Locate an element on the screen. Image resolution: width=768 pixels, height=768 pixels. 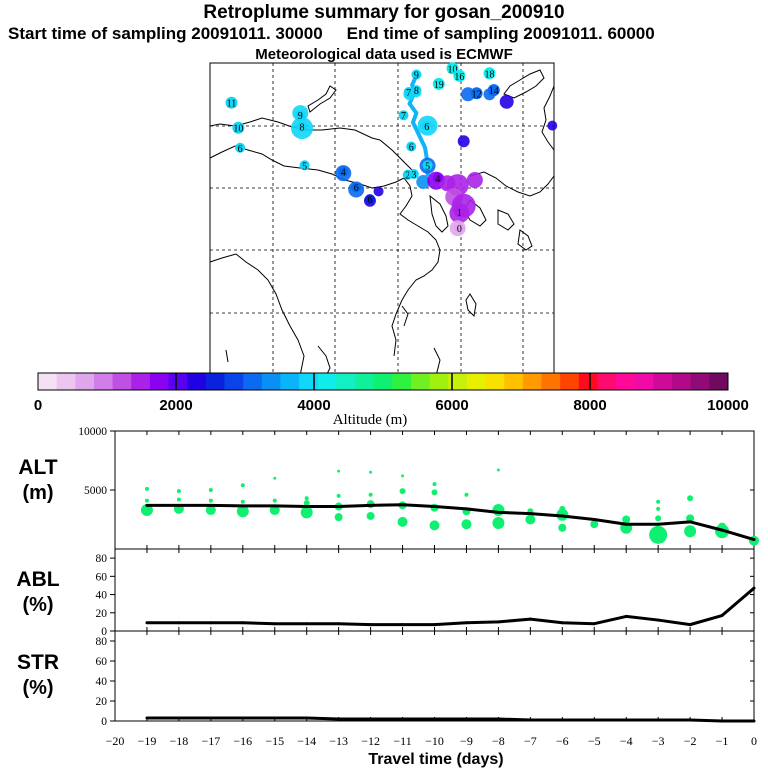
x-tick-label: −19 is located at coordinates (147, 741).